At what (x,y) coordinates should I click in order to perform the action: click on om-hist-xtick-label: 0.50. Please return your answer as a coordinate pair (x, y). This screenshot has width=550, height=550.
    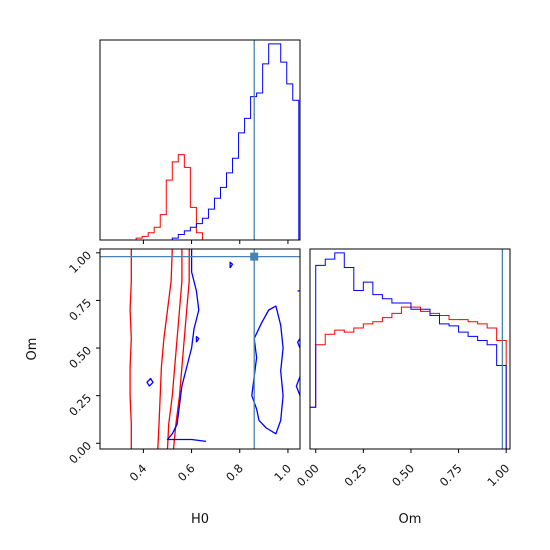
    Looking at the image, I should click on (403, 475).